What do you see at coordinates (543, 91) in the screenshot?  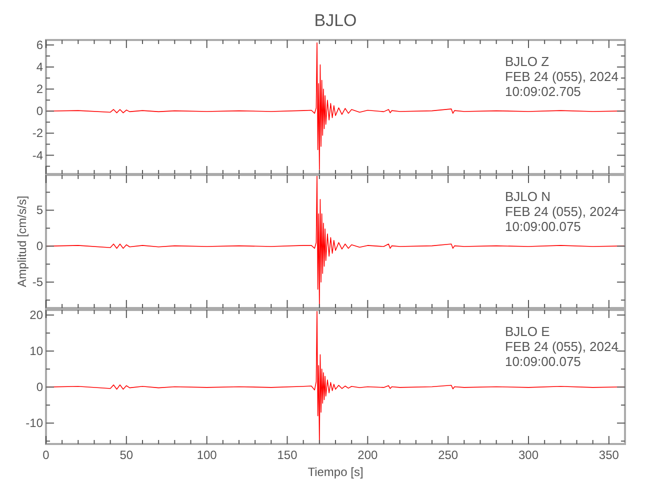 I see `annotation: 10:09:02.705` at bounding box center [543, 91].